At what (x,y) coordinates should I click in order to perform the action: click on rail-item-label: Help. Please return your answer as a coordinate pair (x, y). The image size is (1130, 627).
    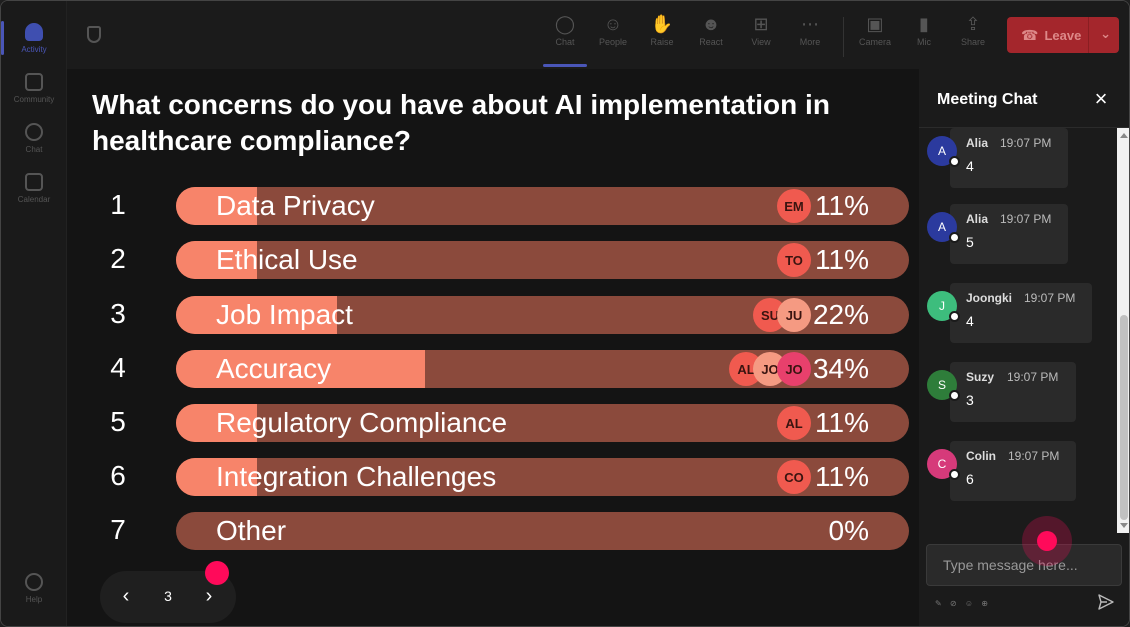
    Looking at the image, I should click on (34, 599).